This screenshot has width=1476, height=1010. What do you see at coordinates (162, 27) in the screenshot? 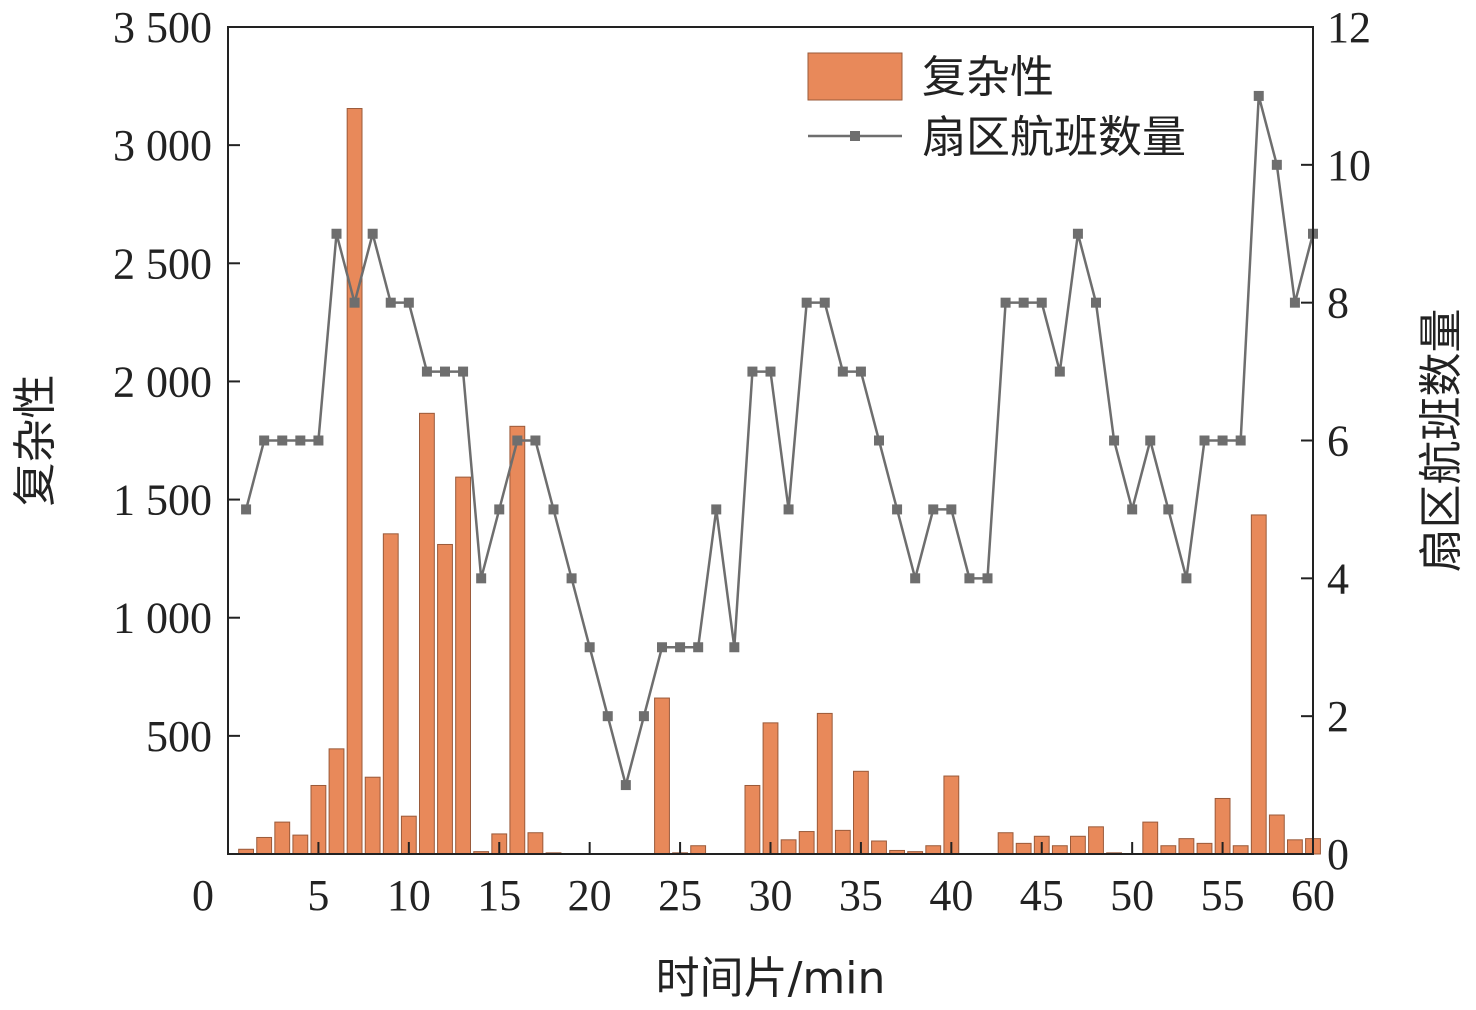
I see `left-tick-label: 3 500` at bounding box center [162, 27].